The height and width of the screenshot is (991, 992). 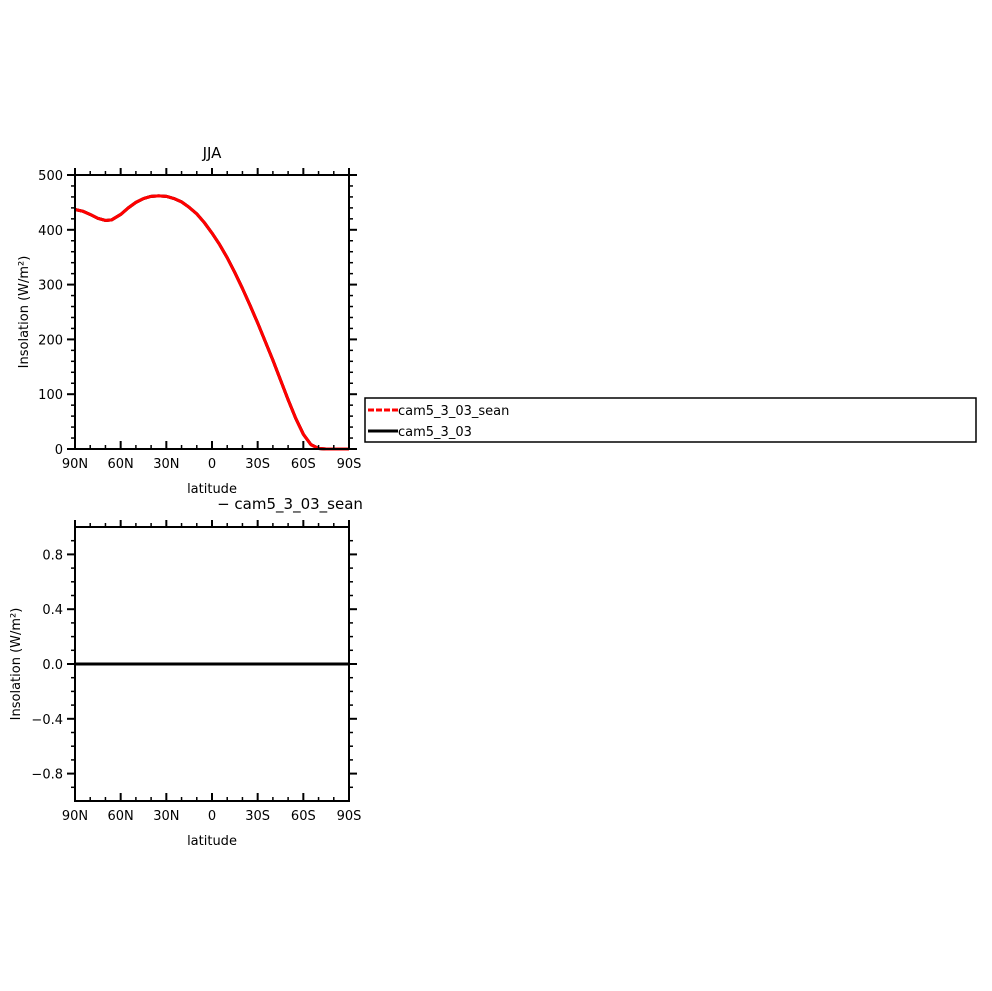 What do you see at coordinates (435, 432) in the screenshot?
I see `legend-label-2: cam5_3_03` at bounding box center [435, 432].